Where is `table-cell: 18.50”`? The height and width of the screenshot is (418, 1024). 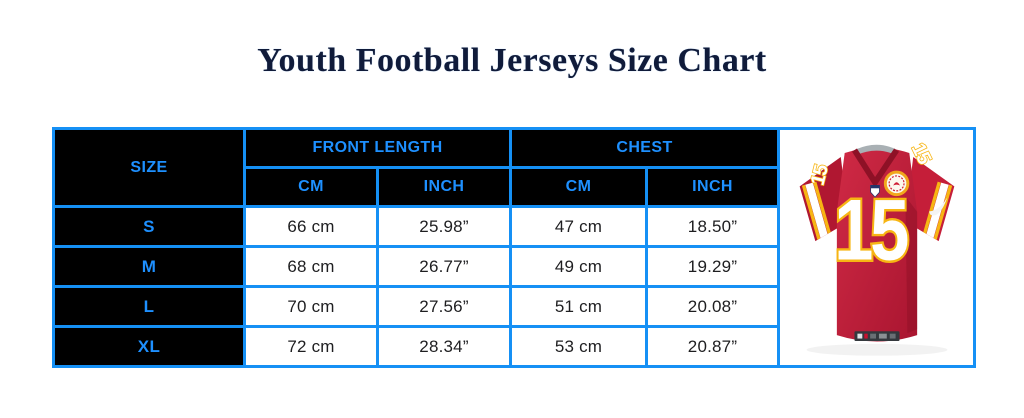 table-cell: 18.50” is located at coordinates (712, 226).